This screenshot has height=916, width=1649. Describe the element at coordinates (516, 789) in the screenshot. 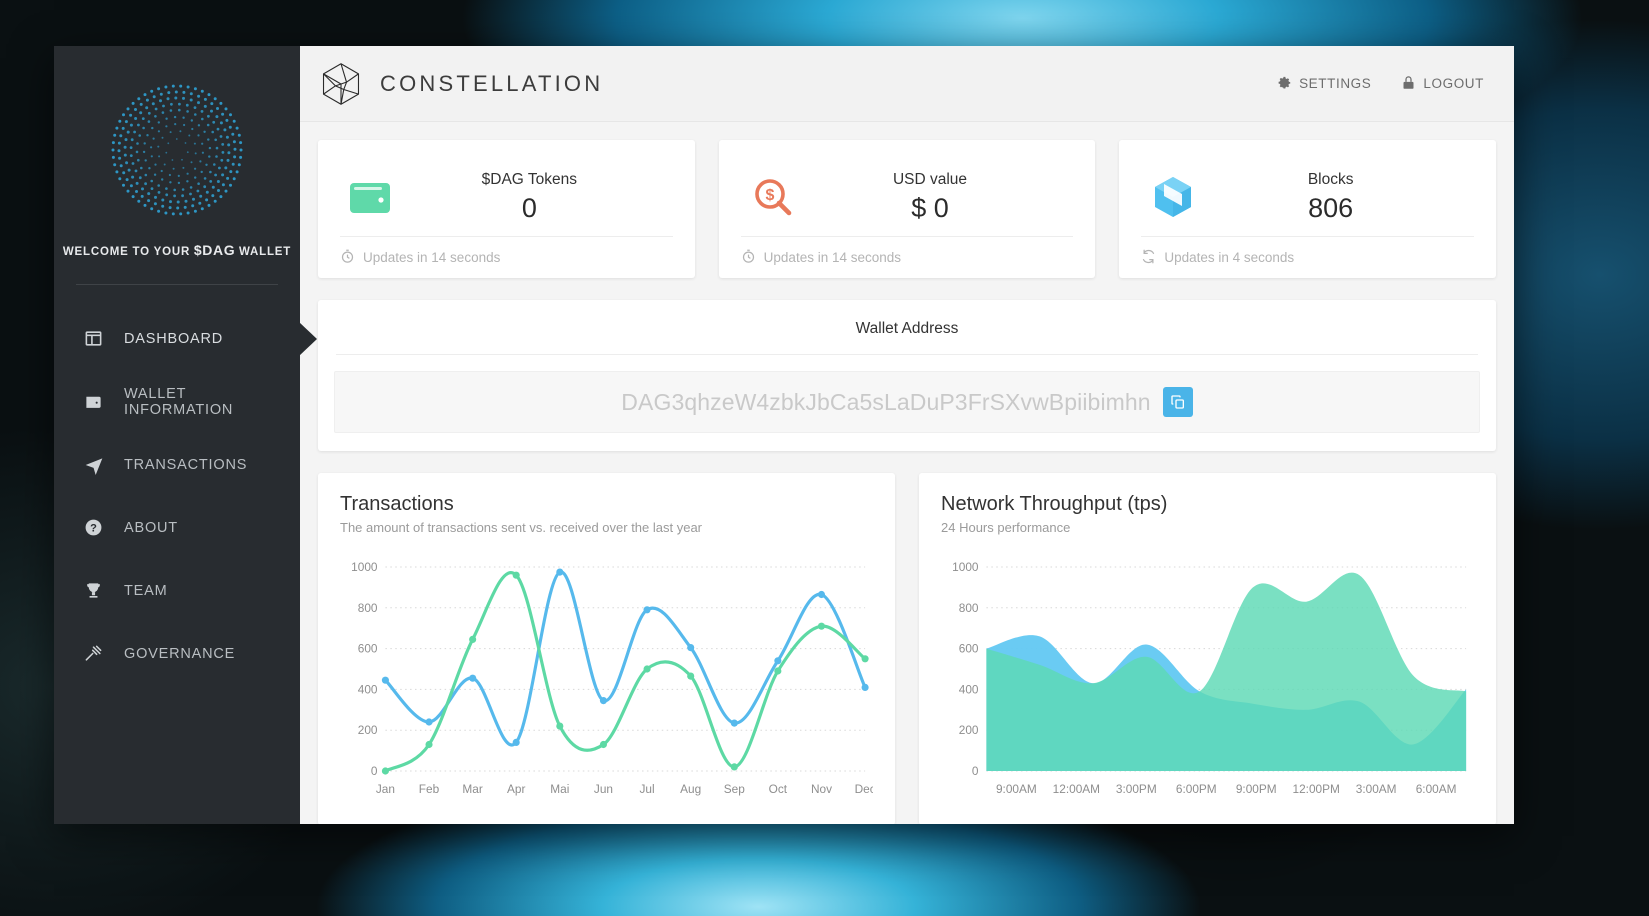

I see `svg-text: Apr` at that location.